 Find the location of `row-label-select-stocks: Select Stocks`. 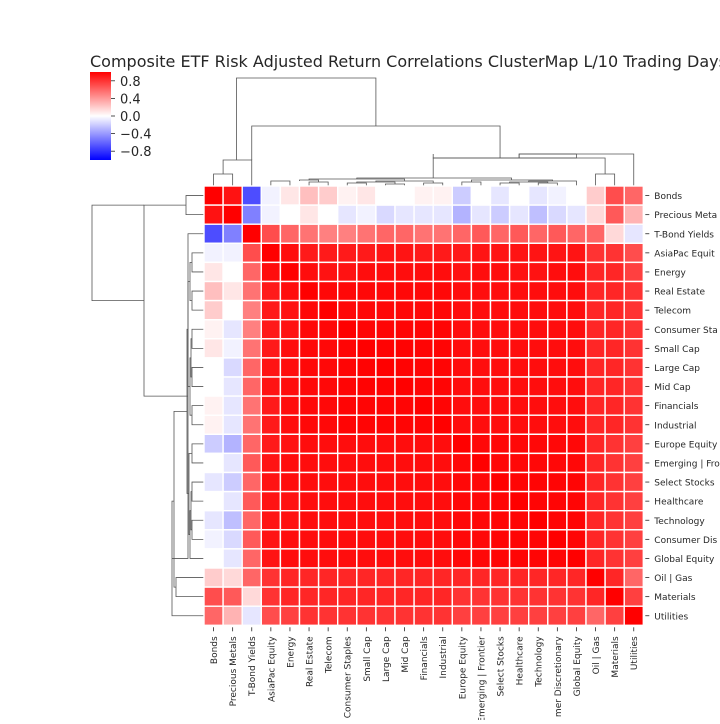

row-label-select-stocks: Select Stocks is located at coordinates (684, 484).